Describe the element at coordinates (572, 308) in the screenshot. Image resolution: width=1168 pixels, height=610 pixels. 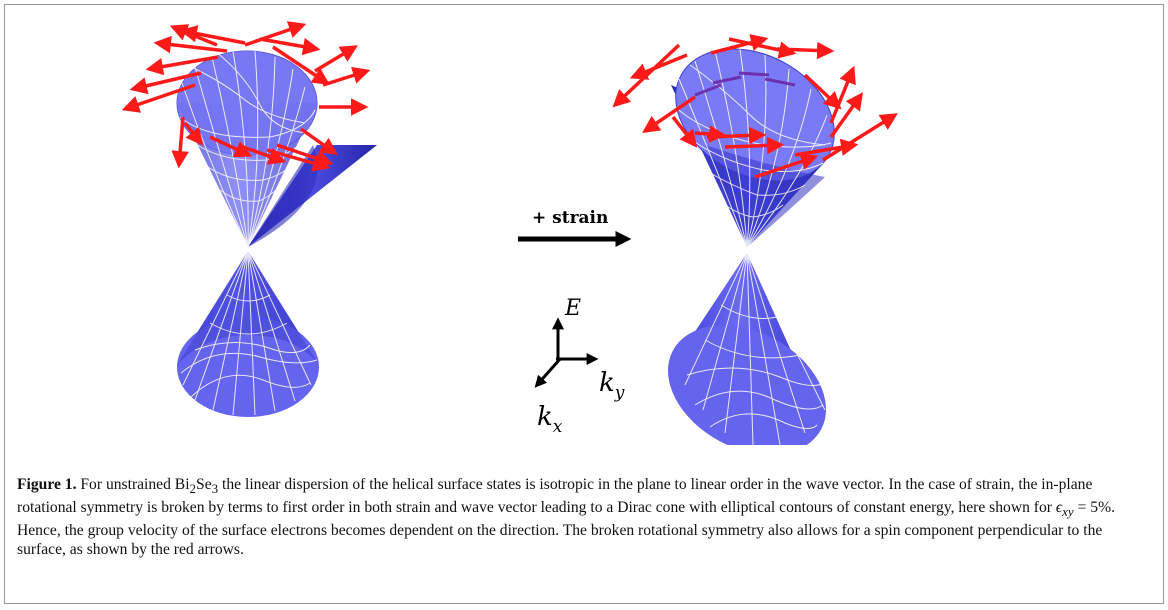
I see `e-axis-label: E` at that location.